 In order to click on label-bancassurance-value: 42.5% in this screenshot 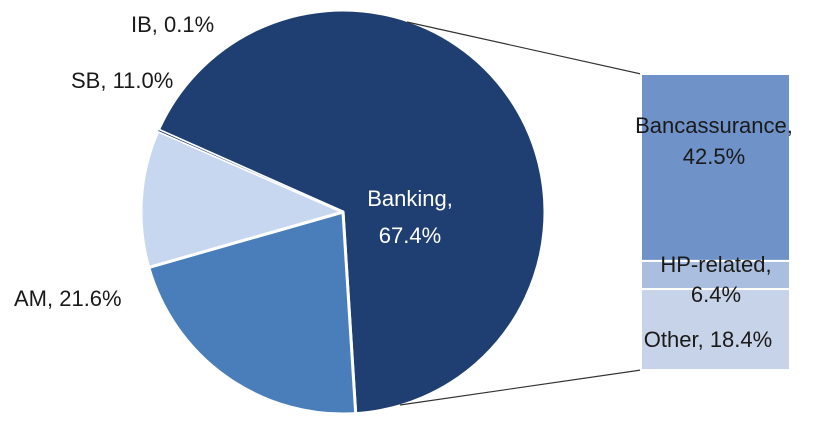, I will do `click(714, 156)`.